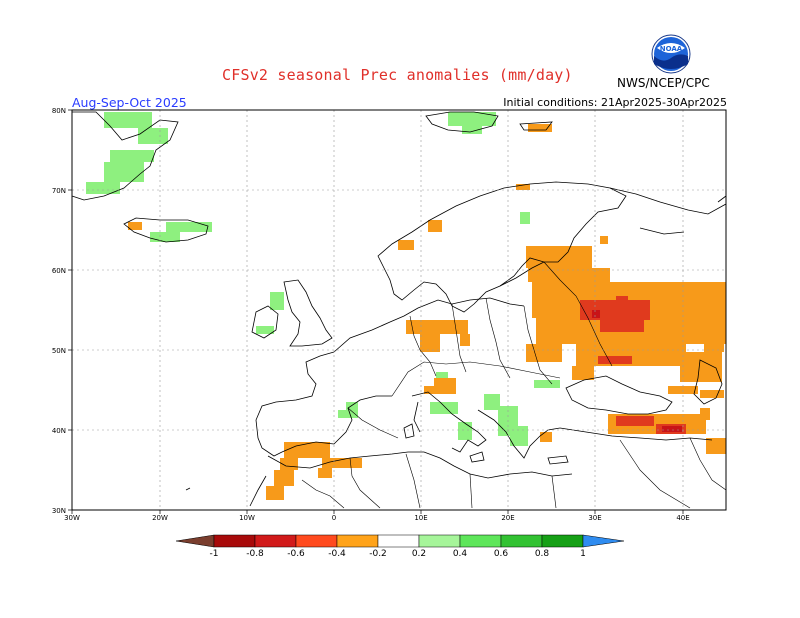  Describe the element at coordinates (663, 83) in the screenshot. I see `agency-label: NWS/NCEP/CPC` at that location.